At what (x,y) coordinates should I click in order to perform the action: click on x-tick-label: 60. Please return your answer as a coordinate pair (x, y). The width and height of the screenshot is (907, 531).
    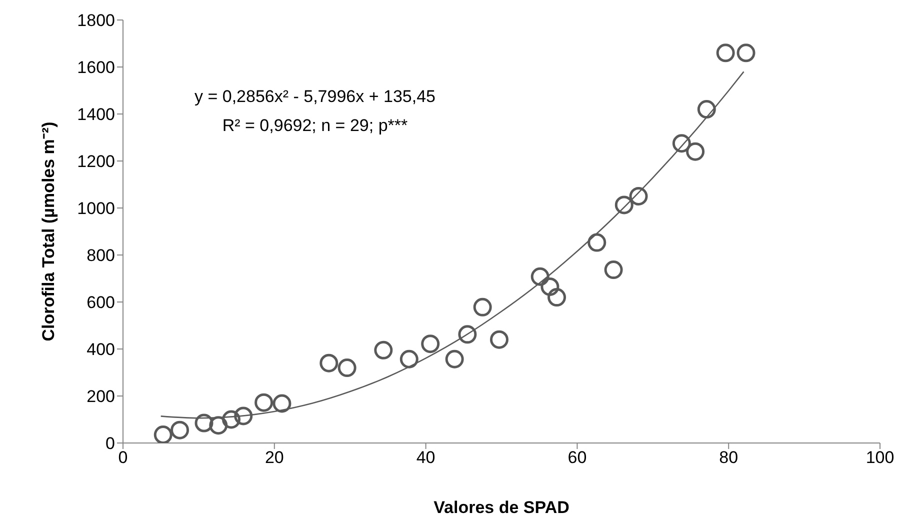
    Looking at the image, I should click on (577, 458).